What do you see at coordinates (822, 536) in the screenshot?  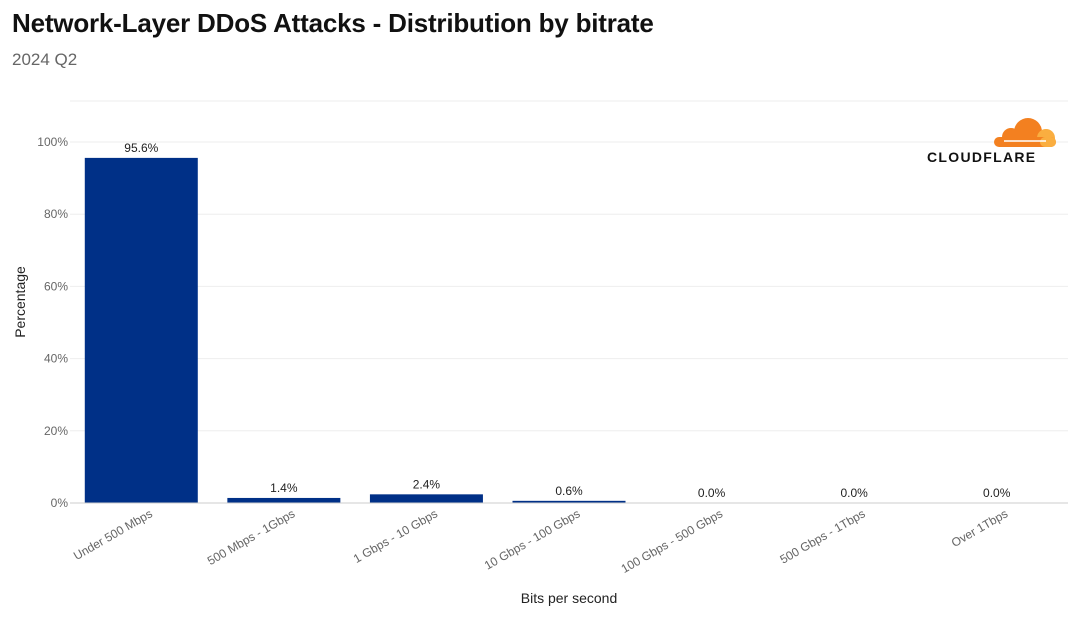 I see `x-tick-label: 500 Gbps - 1Tbps` at bounding box center [822, 536].